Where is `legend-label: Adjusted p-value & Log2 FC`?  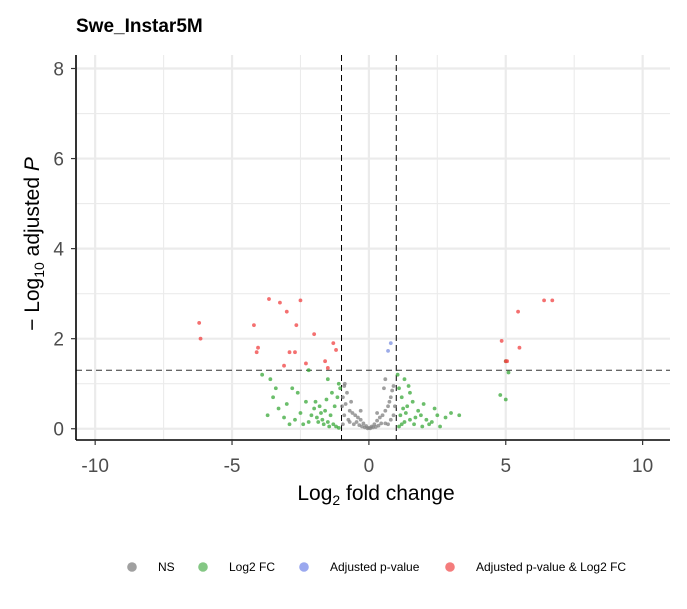 legend-label: Adjusted p-value & Log2 FC is located at coordinates (551, 567).